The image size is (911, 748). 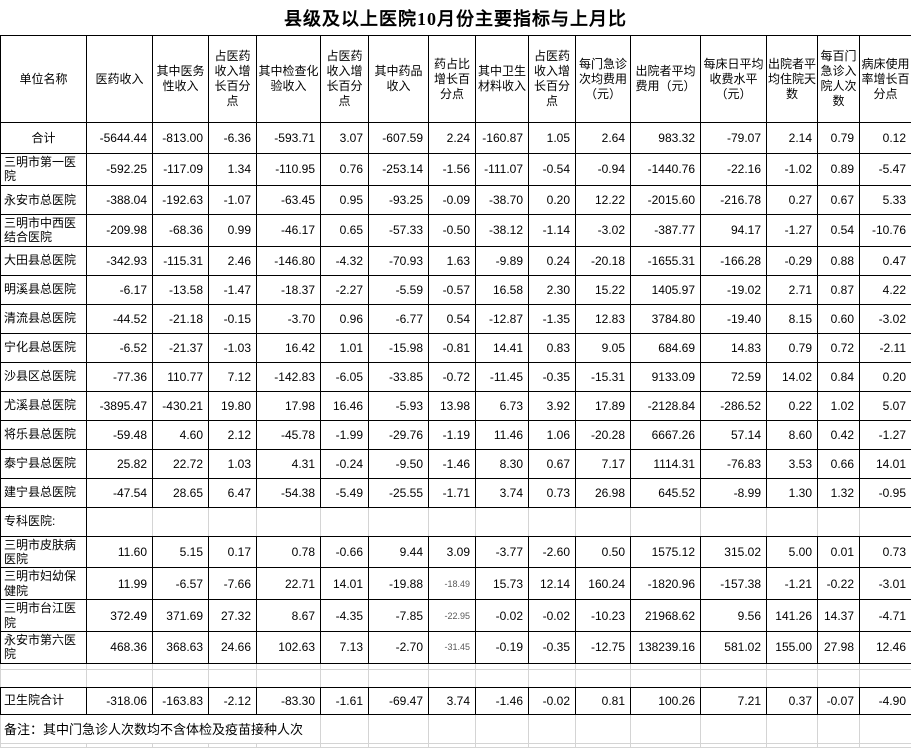 I want to click on value-cell: -1.27, so click(x=792, y=230).